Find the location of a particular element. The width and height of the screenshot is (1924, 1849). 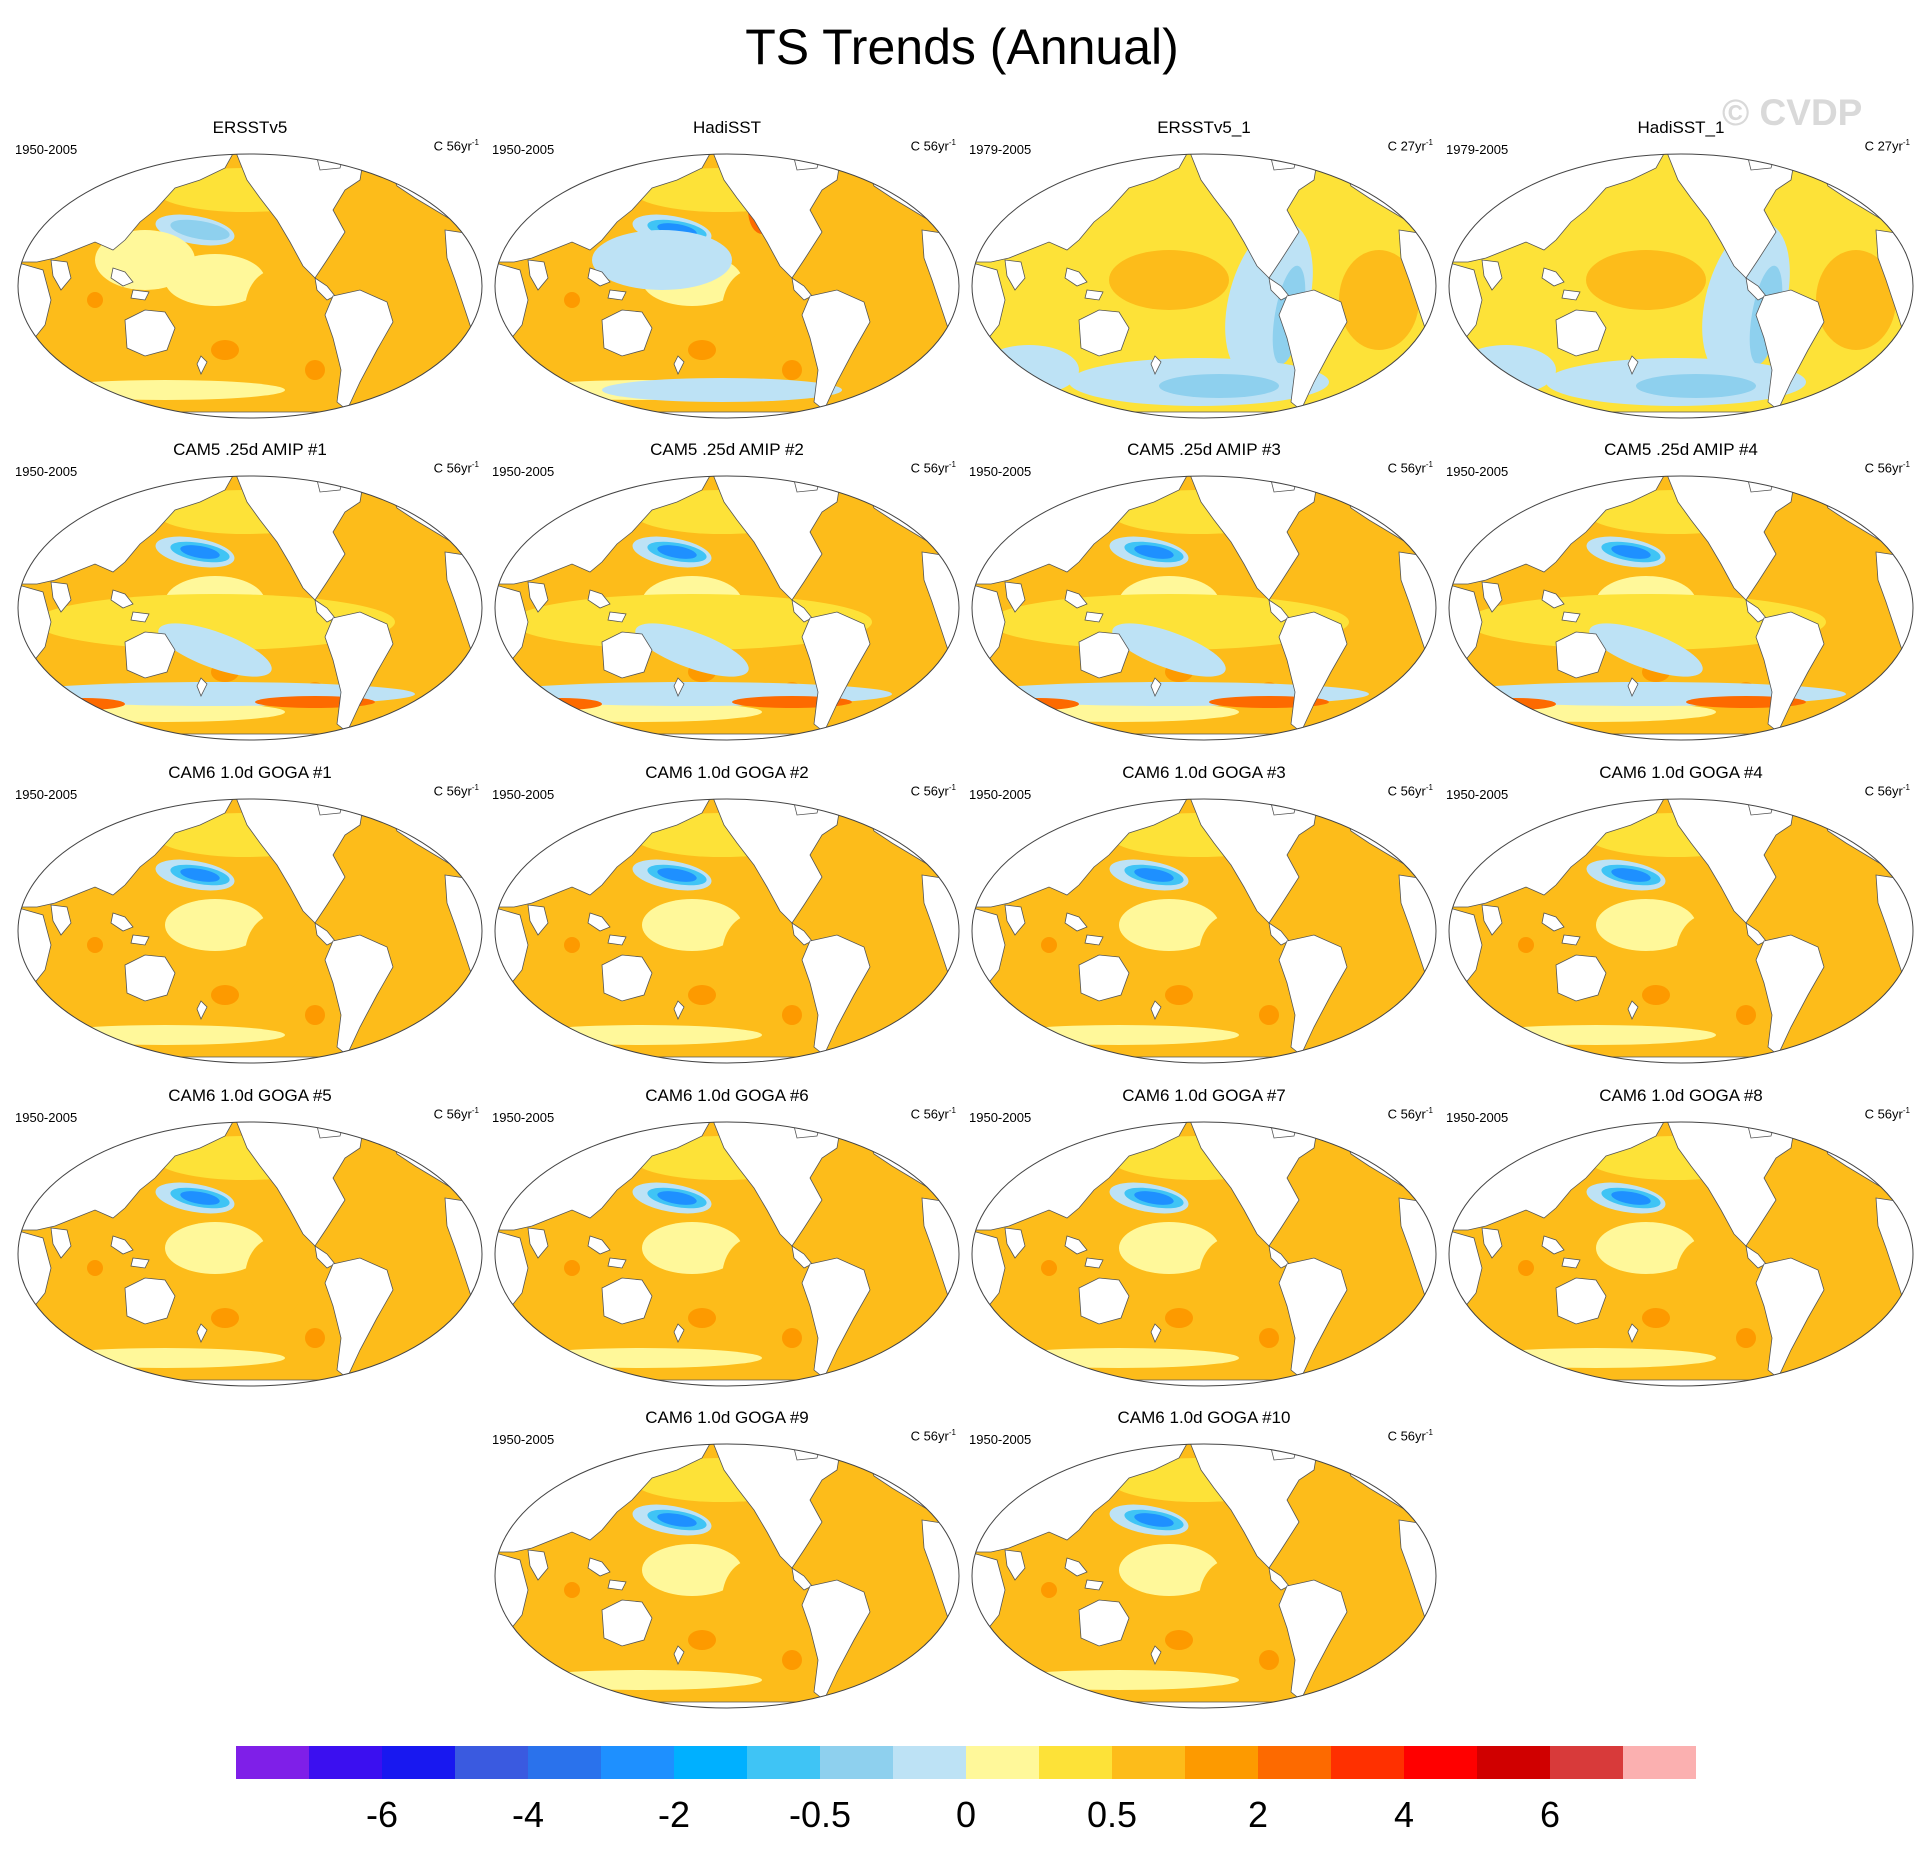

map-panel: CAM6 1.0d GOGA #6 1950-2005 C 56yr-1 is located at coordinates (727, 1236).